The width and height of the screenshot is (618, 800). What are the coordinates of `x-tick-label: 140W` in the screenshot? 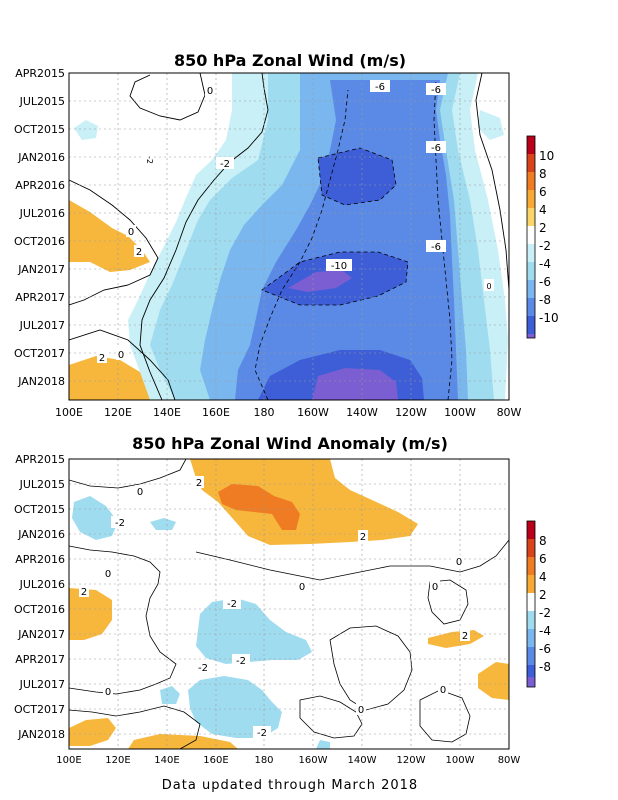 It's located at (362, 412).